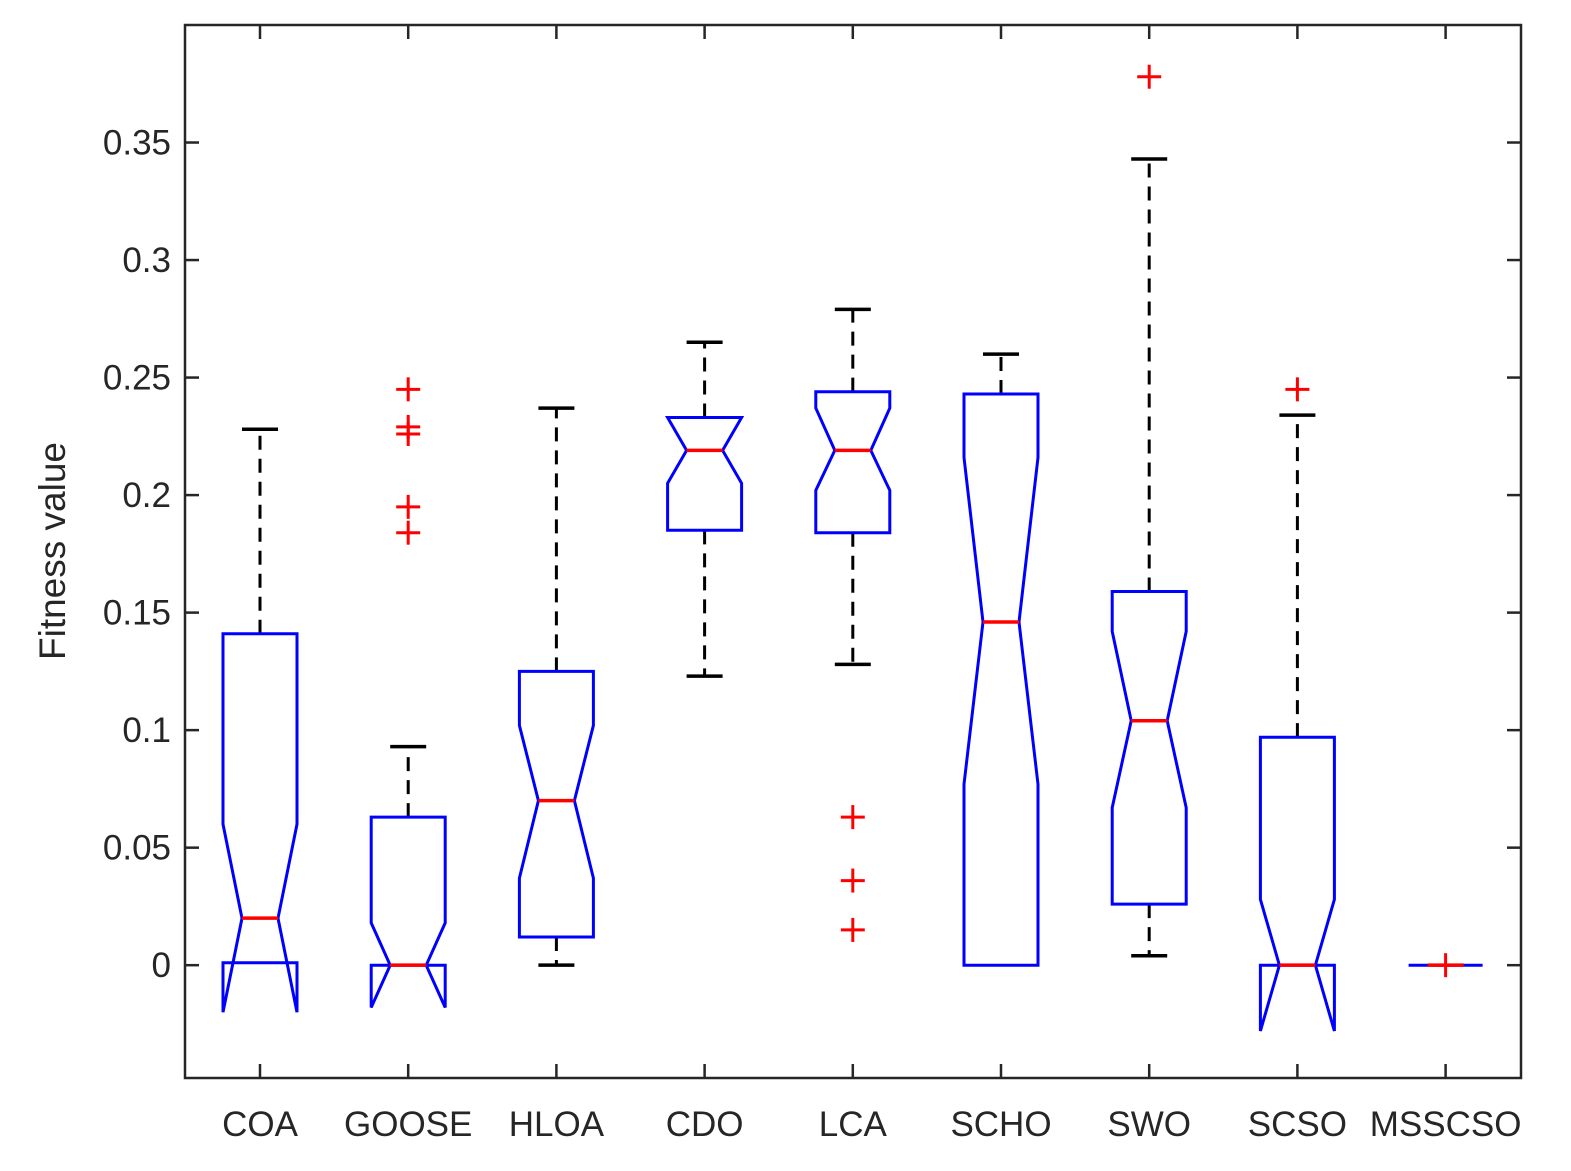  What do you see at coordinates (146, 730) in the screenshot?
I see `y-tick-label-2: 0.1` at bounding box center [146, 730].